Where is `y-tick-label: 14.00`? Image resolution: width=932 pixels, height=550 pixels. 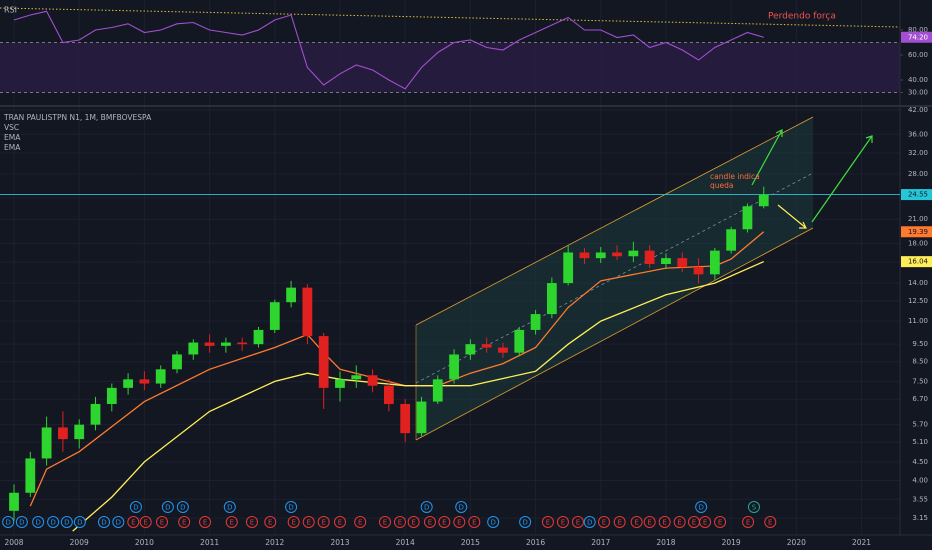 y-tick-label: 14.00 is located at coordinates (918, 283).